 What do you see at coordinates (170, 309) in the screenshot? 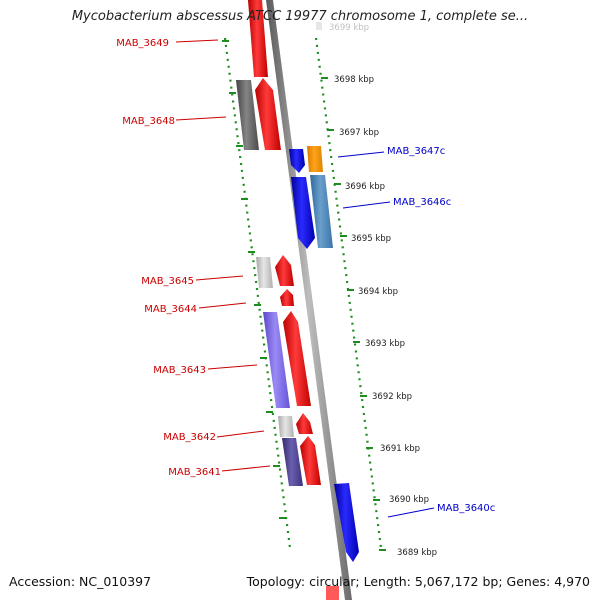
I see `gene-label-mab3644: MAB_3644` at bounding box center [170, 309].